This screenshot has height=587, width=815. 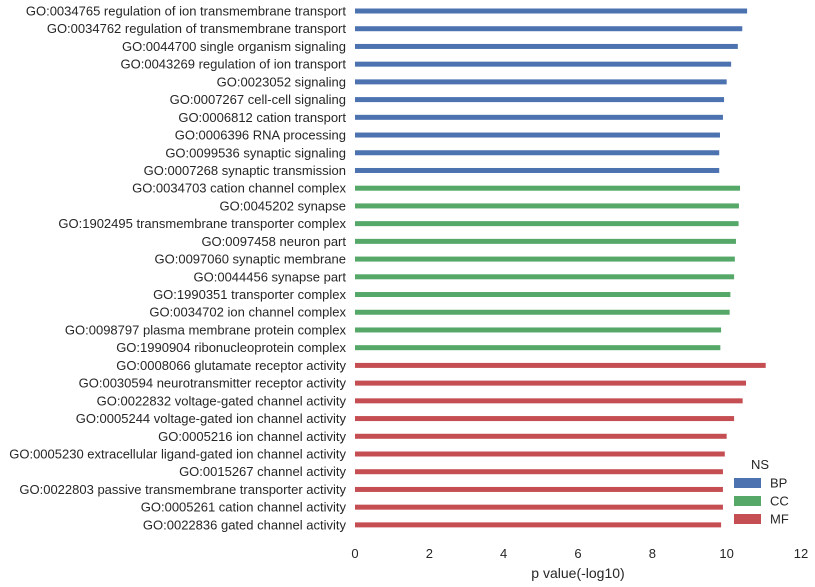 I want to click on x-tick-label: 4, so click(x=503, y=553).